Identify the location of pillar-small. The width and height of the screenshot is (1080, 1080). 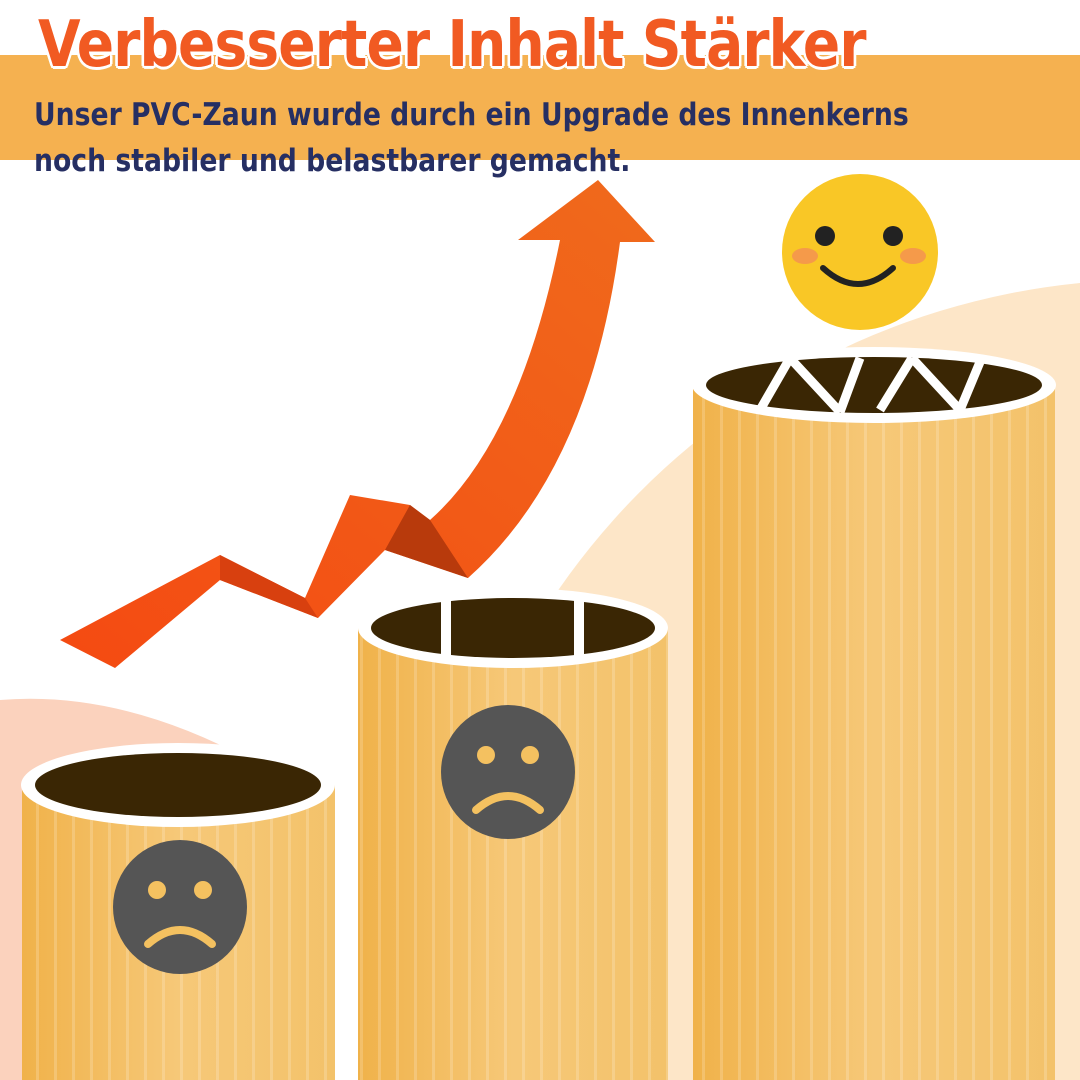
(178, 911).